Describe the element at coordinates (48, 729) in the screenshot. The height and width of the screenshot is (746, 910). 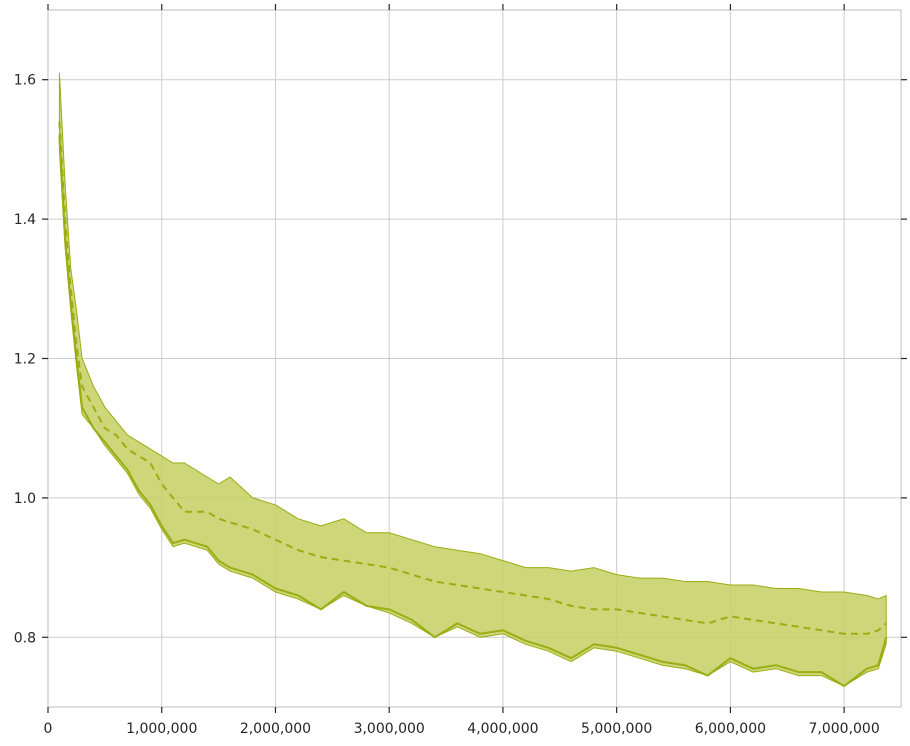
I see `x-tick-label-0: 0` at that location.